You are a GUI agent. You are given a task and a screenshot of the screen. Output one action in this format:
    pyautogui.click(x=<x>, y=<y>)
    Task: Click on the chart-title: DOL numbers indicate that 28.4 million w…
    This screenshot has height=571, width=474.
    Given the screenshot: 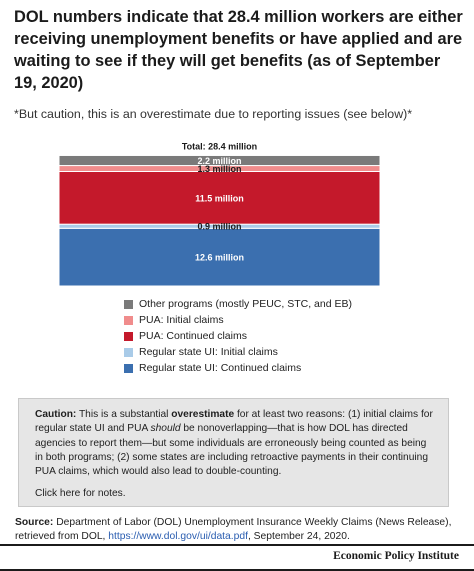 What is the action you would take?
    pyautogui.click(x=238, y=50)
    